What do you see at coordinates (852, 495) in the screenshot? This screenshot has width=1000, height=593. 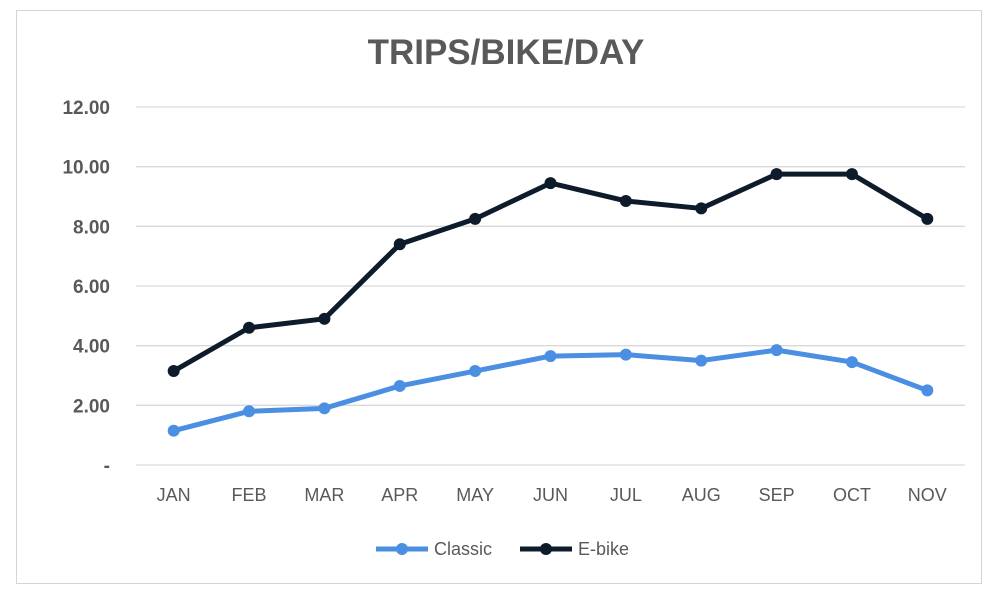 I see `x-tick-label: OCT` at bounding box center [852, 495].